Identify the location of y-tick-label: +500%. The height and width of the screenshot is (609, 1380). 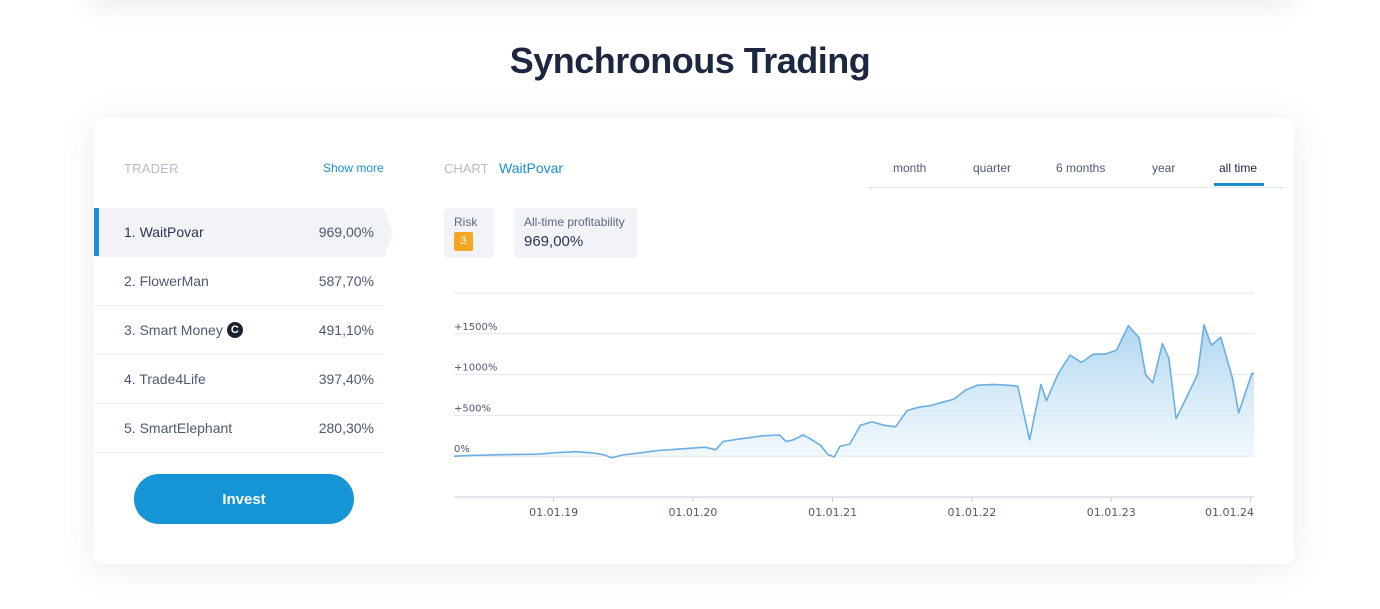
(472, 408).